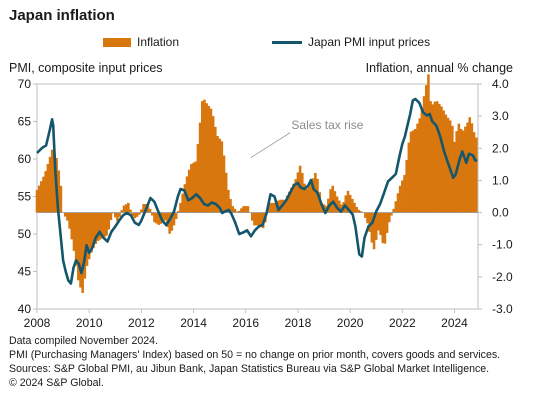 Image resolution: width=533 pixels, height=411 pixels. Describe the element at coordinates (270, 145) in the screenshot. I see `annotation-leader-line` at that location.